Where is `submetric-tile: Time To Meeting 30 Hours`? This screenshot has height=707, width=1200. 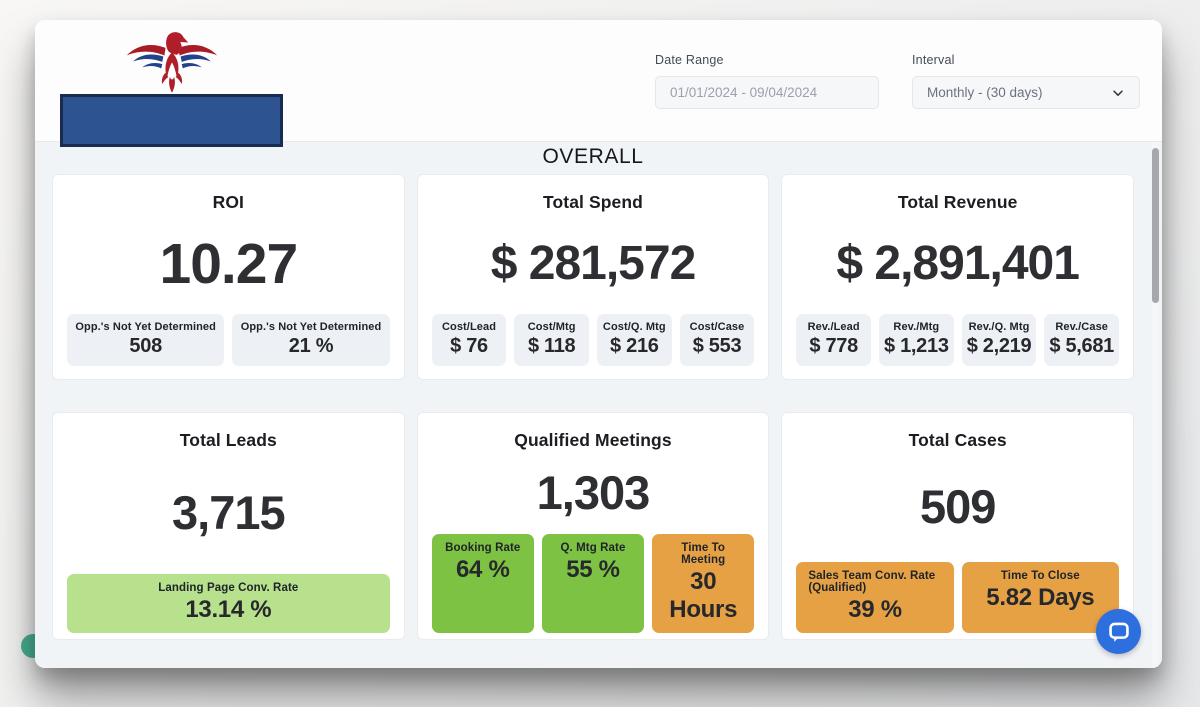 submetric-tile: Time To Meeting 30 Hours is located at coordinates (703, 583).